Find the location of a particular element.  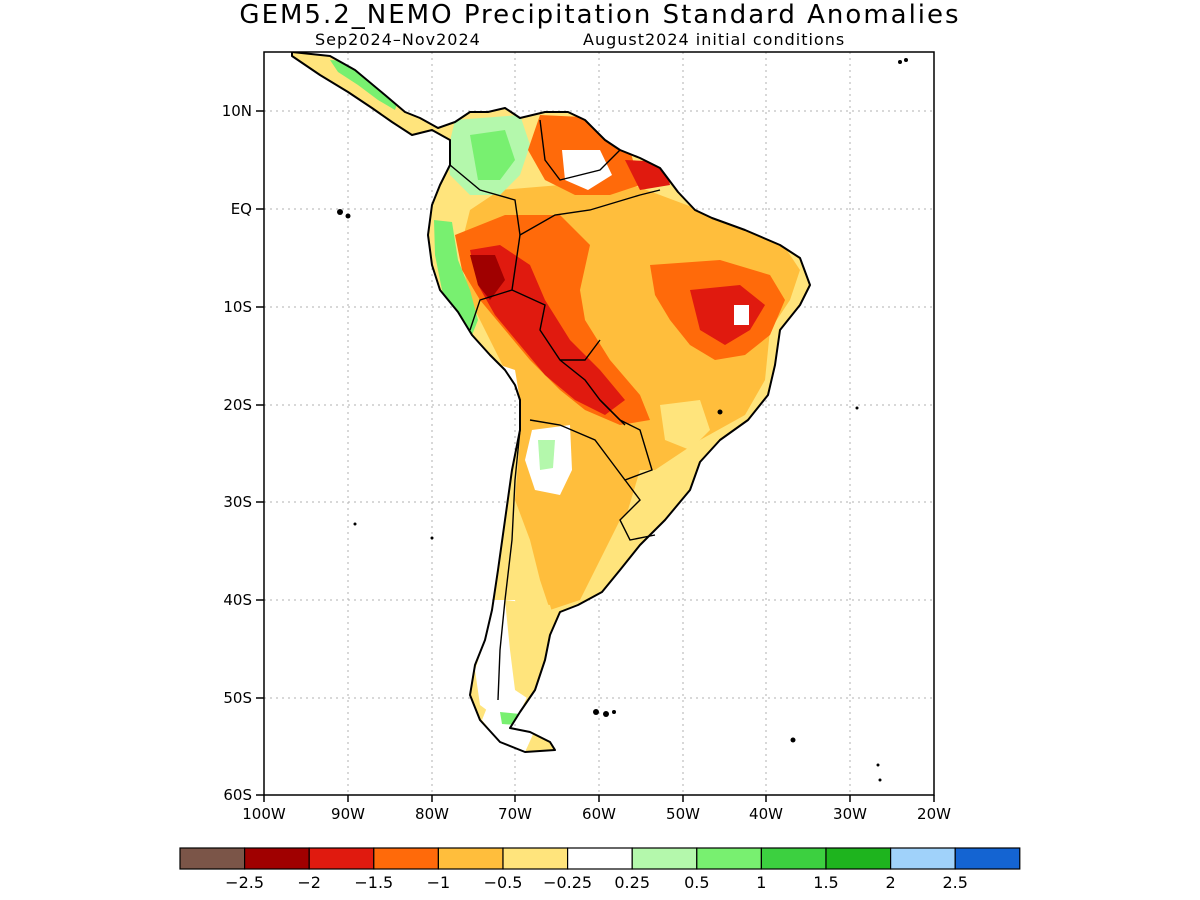

colorbar-label: 0.5 is located at coordinates (696, 882).